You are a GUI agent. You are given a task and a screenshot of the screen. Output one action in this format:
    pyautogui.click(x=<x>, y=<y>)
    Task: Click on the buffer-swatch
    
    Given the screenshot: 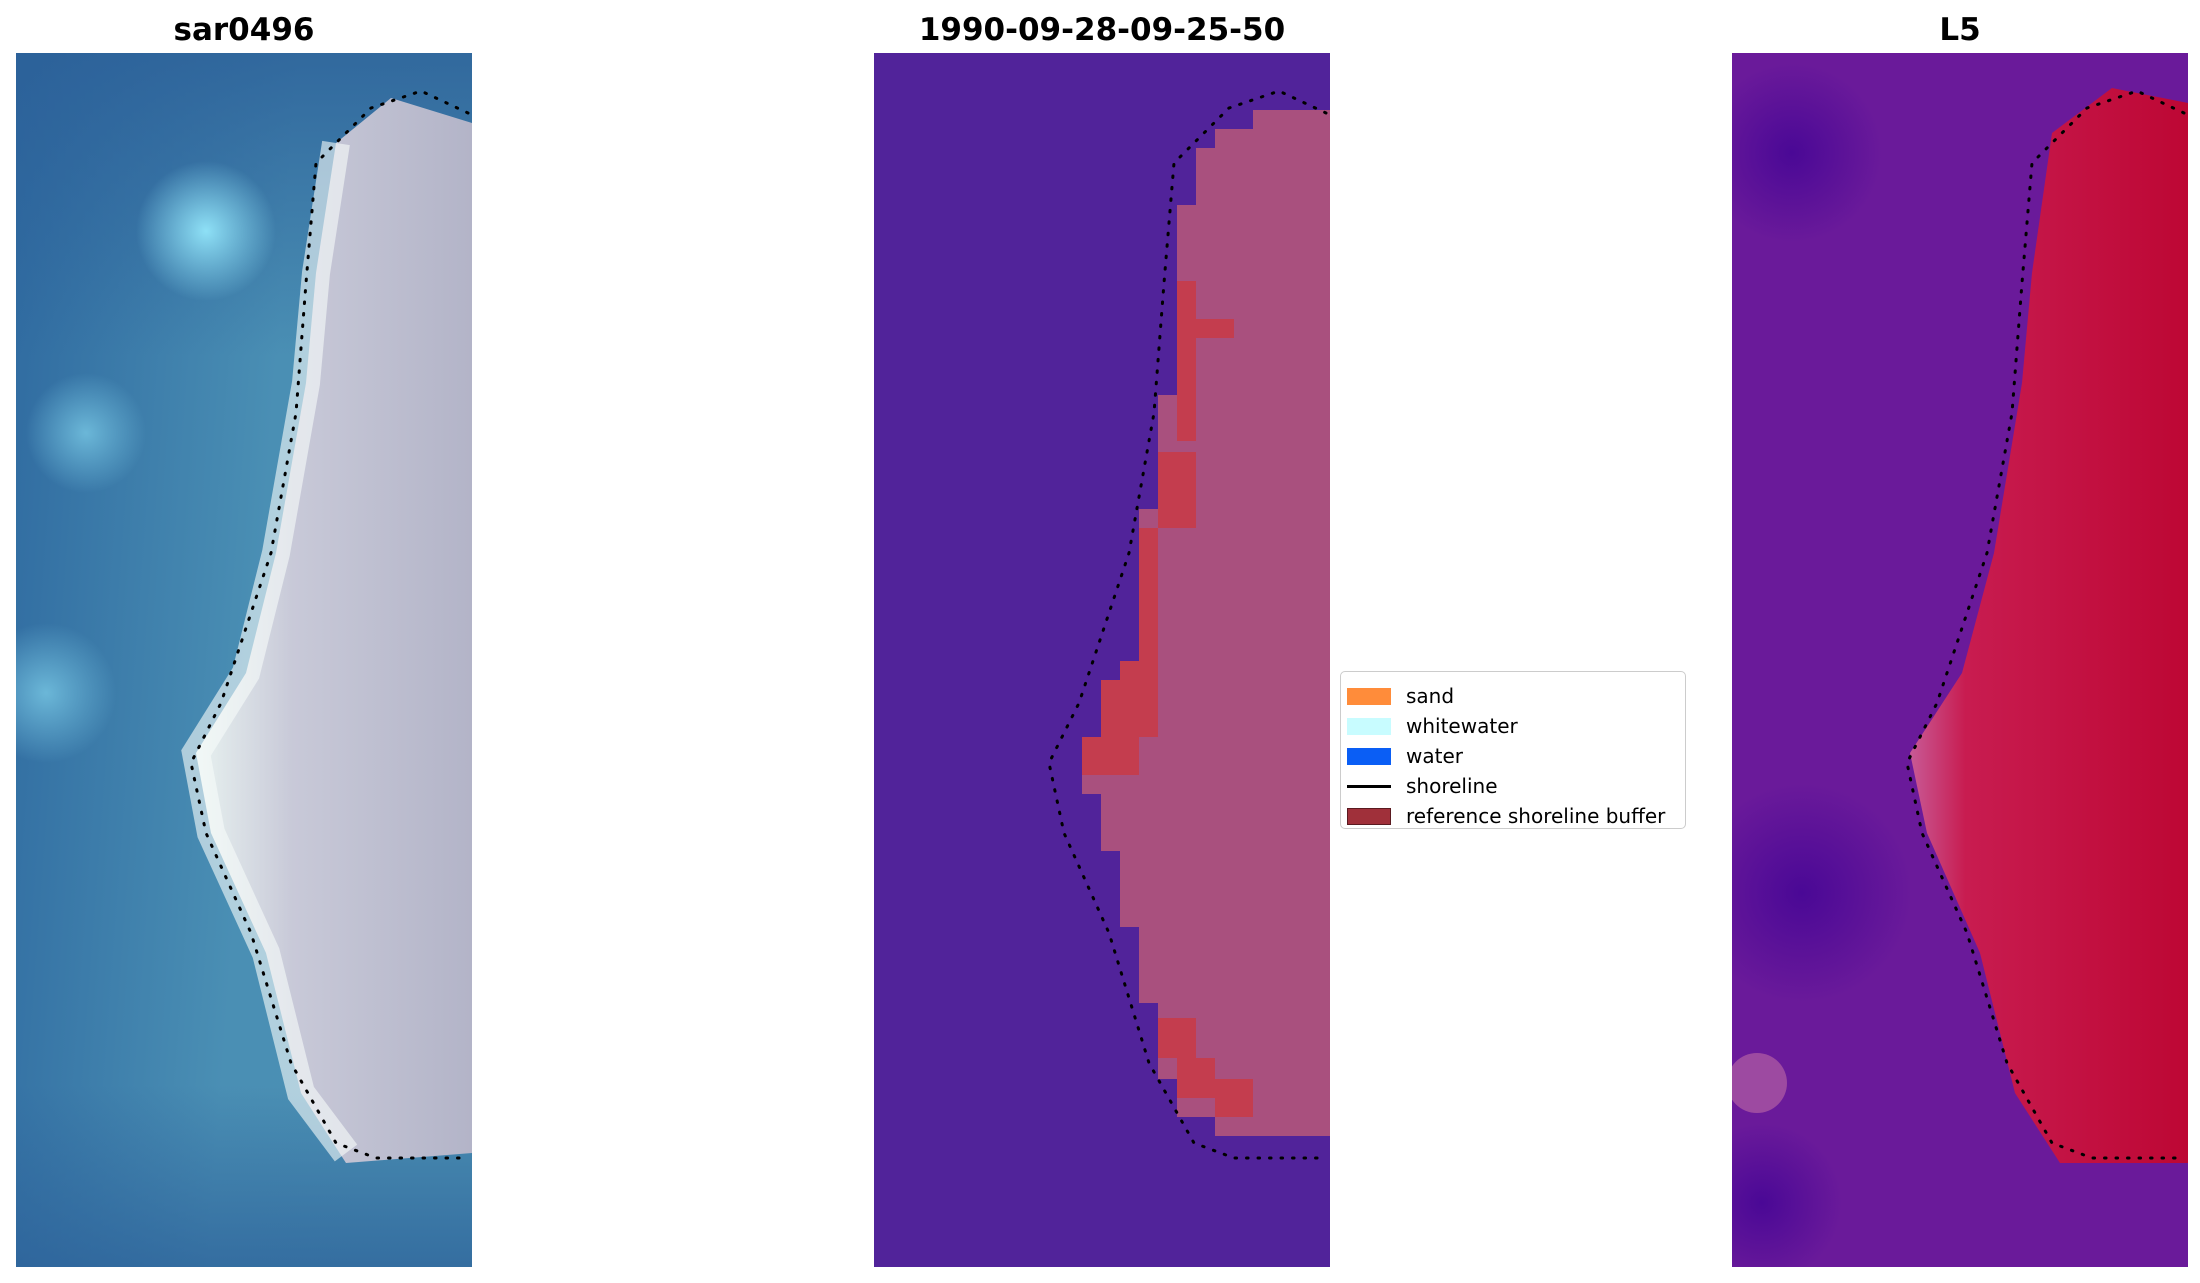 What is the action you would take?
    pyautogui.click(x=1369, y=816)
    